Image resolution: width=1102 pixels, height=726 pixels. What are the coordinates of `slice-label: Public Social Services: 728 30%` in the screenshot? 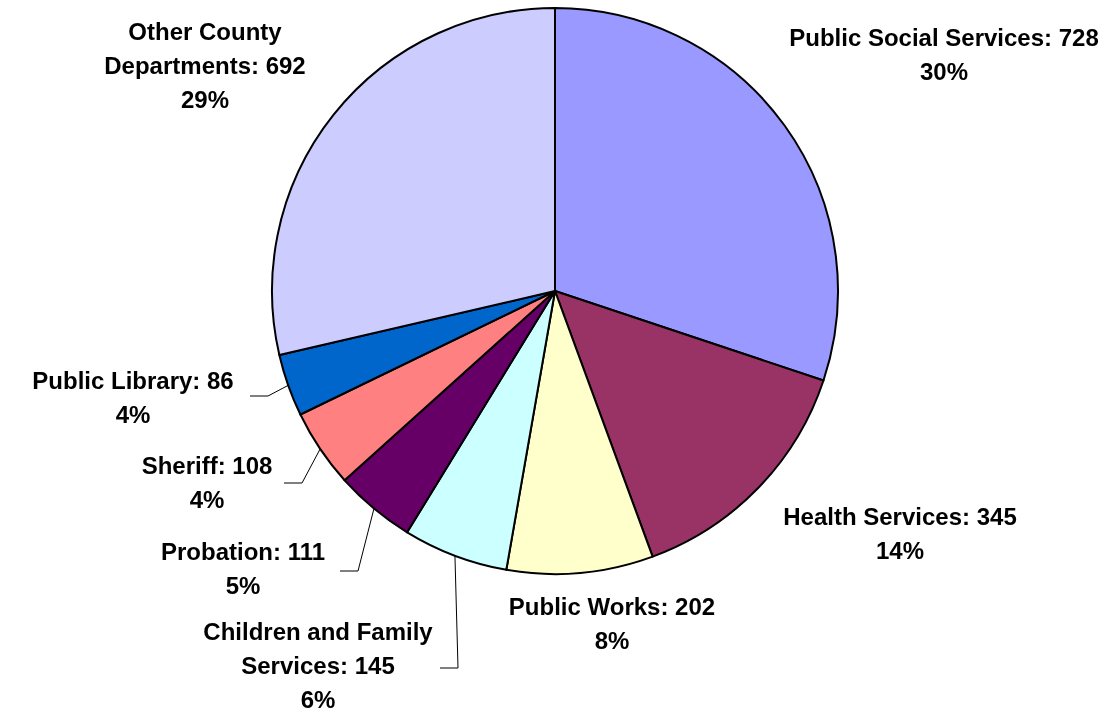 It's located at (944, 54).